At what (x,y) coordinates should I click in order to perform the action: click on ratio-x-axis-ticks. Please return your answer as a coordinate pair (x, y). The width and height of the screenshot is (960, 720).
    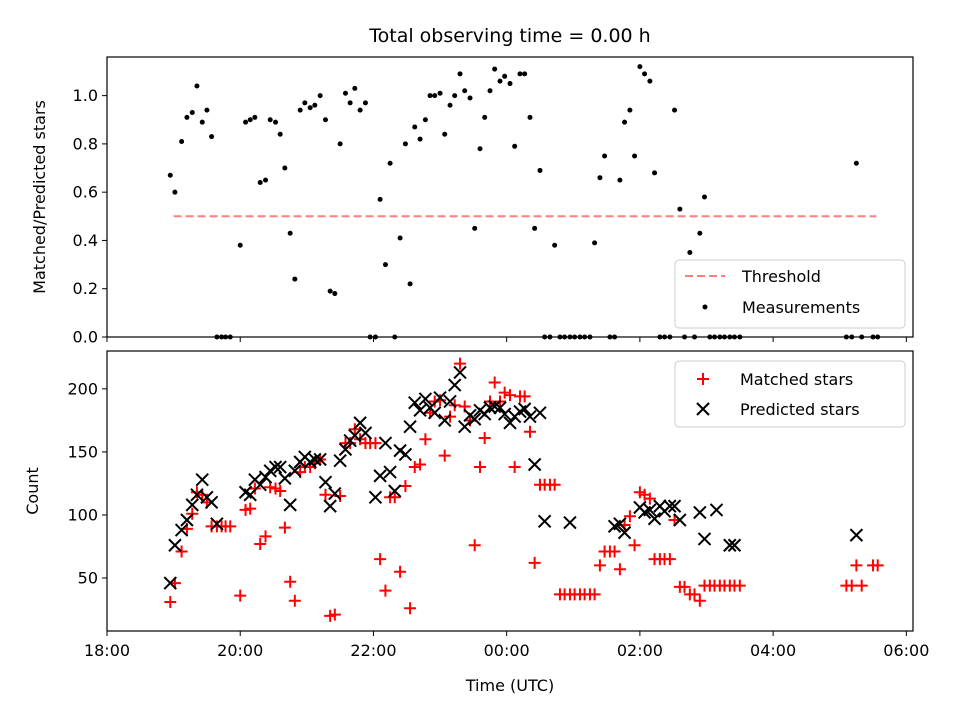
    Looking at the image, I should click on (506, 339).